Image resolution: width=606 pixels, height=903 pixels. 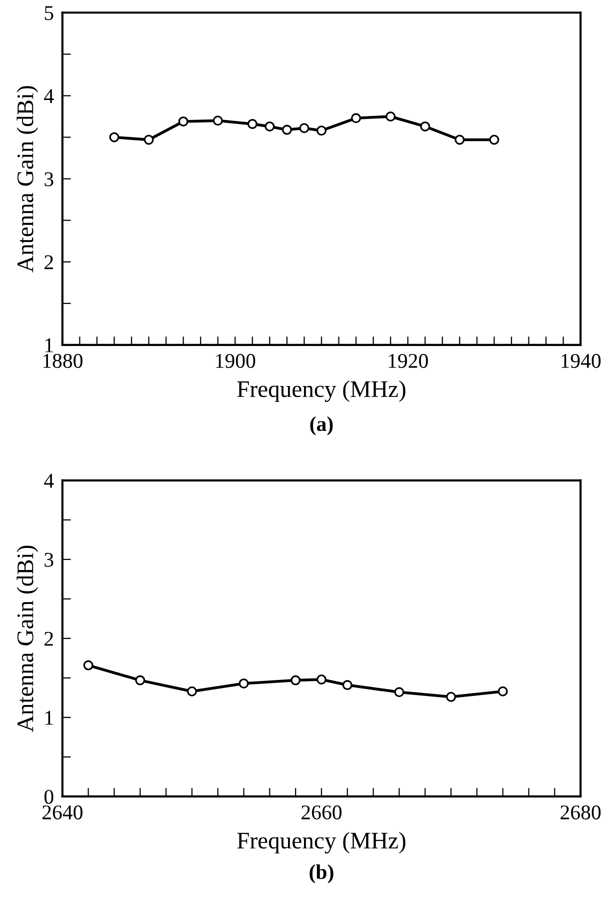 I want to click on y-tick-label: 5, so click(x=49, y=13).